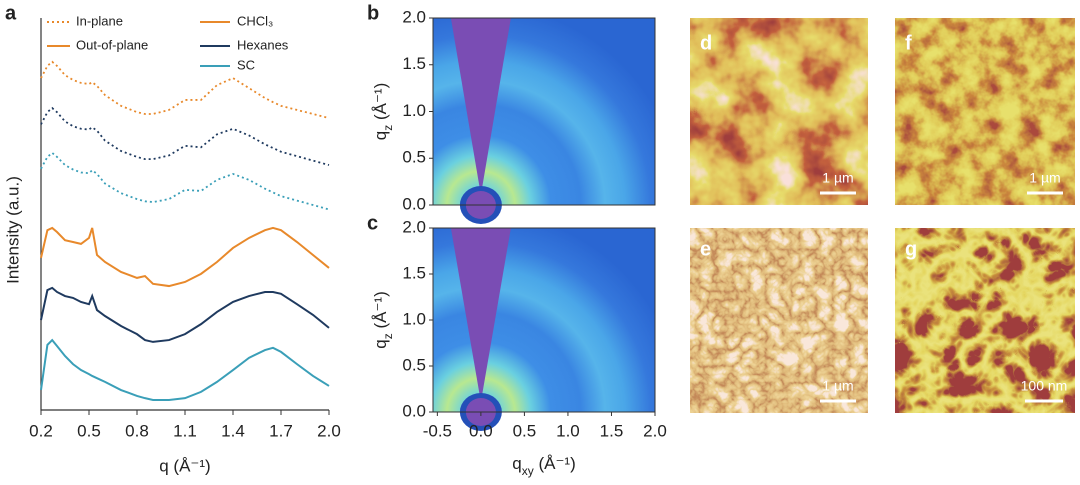  I want to click on legend-label: Out-of-plane, so click(112, 44).